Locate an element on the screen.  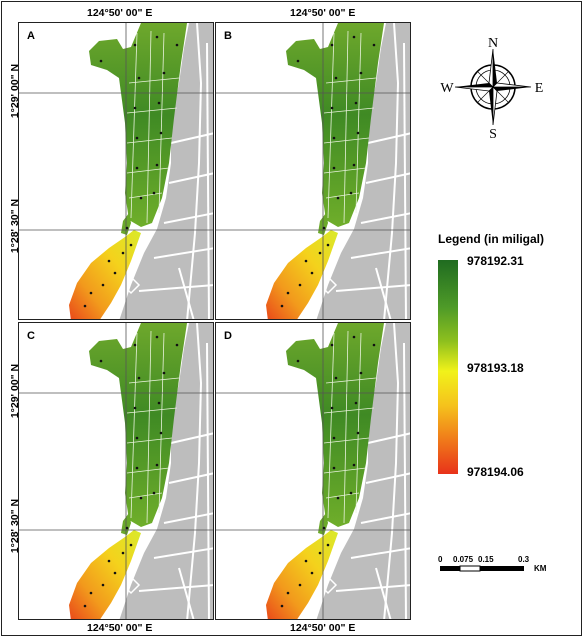
scale-tick-2: 0.15 is located at coordinates (486, 559).